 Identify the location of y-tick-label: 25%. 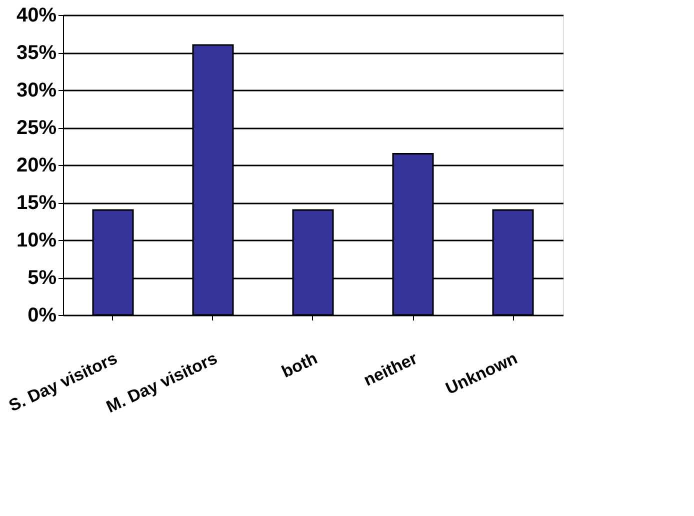
(36, 128).